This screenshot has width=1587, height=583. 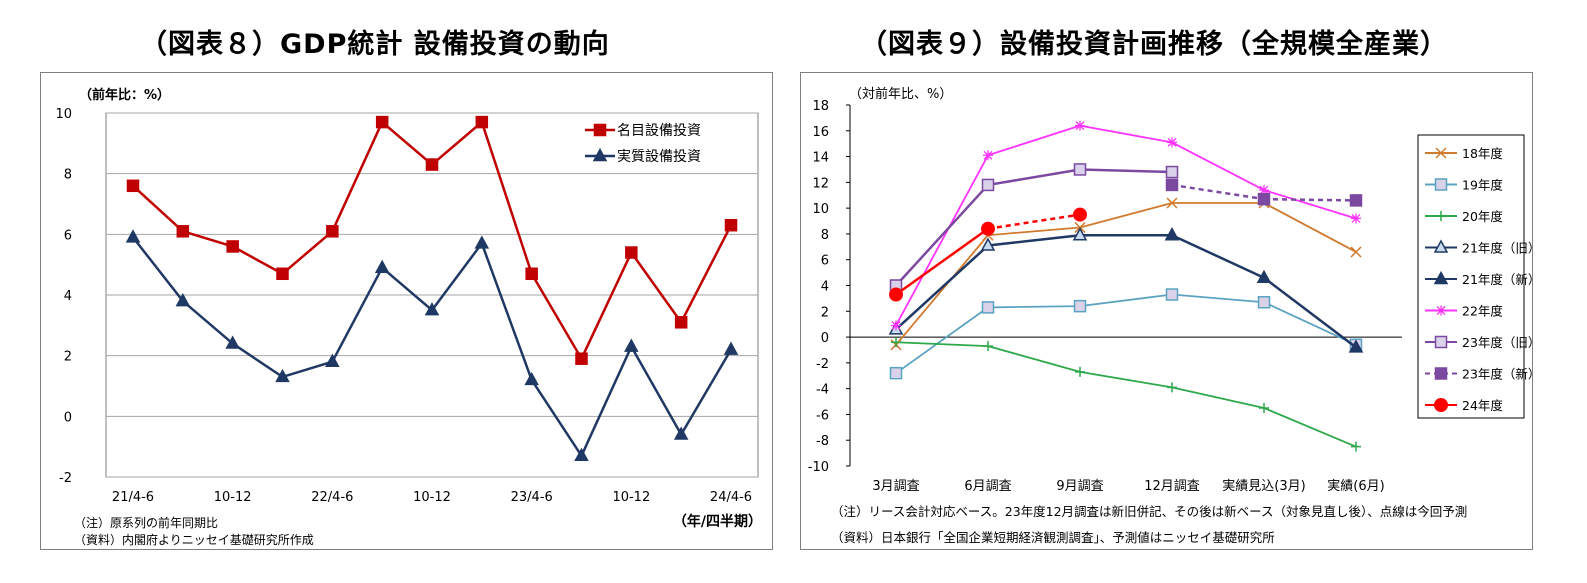 I want to click on x-axis-label: （年/四半期）, so click(x=717, y=521).